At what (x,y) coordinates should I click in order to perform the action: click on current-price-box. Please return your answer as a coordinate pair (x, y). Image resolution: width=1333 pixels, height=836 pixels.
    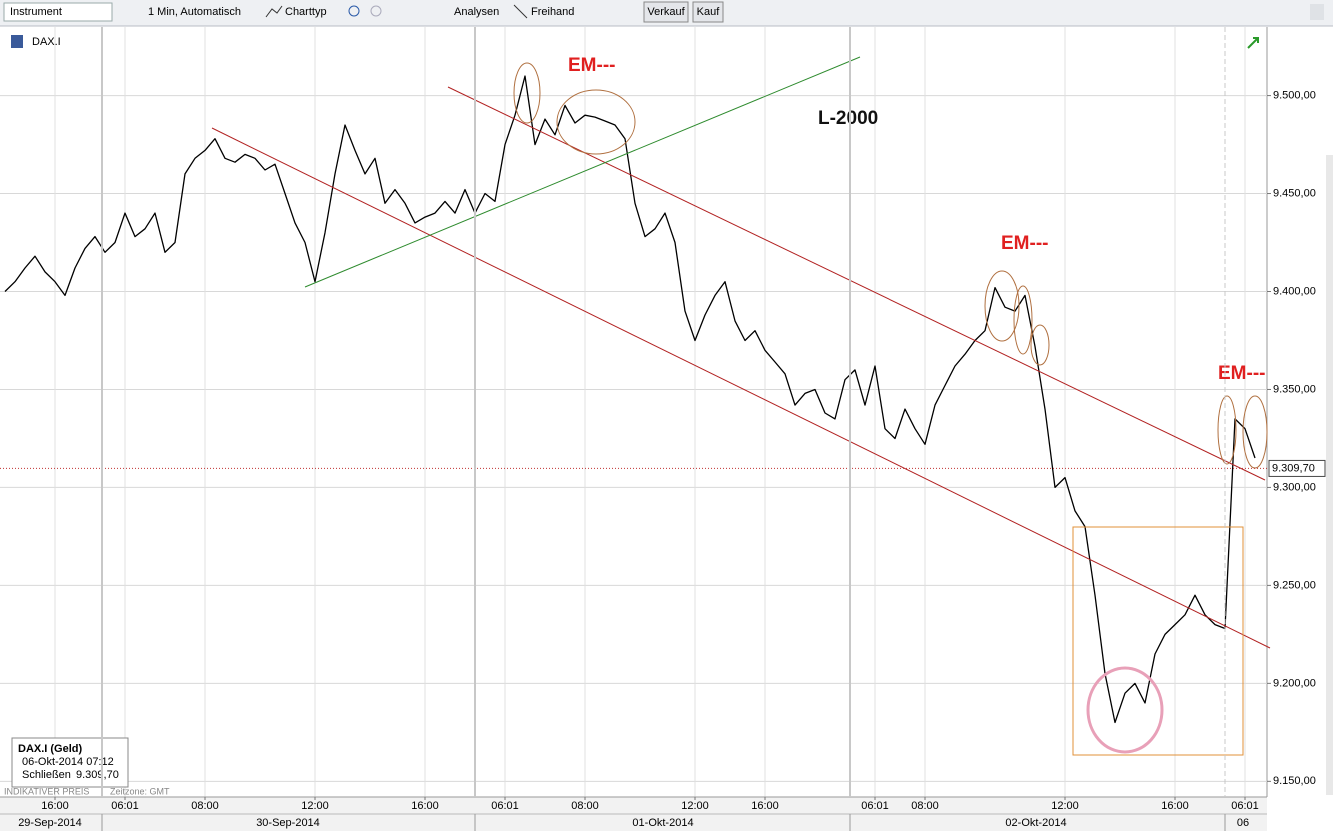
    Looking at the image, I should click on (1297, 468).